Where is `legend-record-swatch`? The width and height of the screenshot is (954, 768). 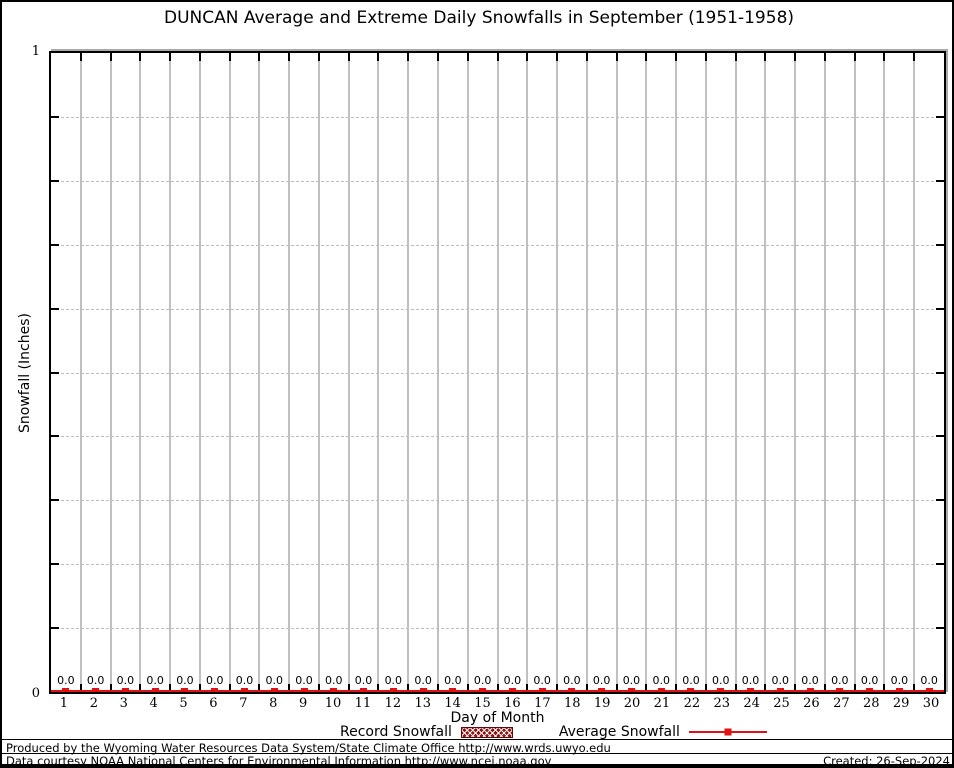 legend-record-swatch is located at coordinates (486, 732).